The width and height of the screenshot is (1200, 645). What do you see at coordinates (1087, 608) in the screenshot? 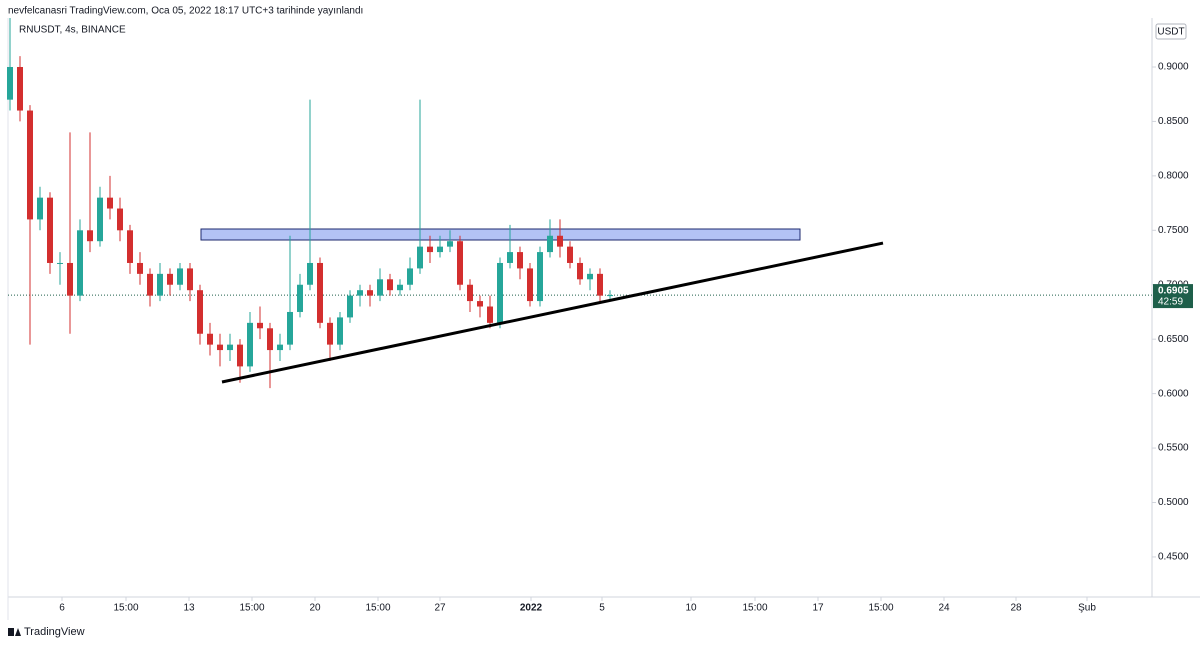
I see `x-tick-label: Şub` at bounding box center [1087, 608].